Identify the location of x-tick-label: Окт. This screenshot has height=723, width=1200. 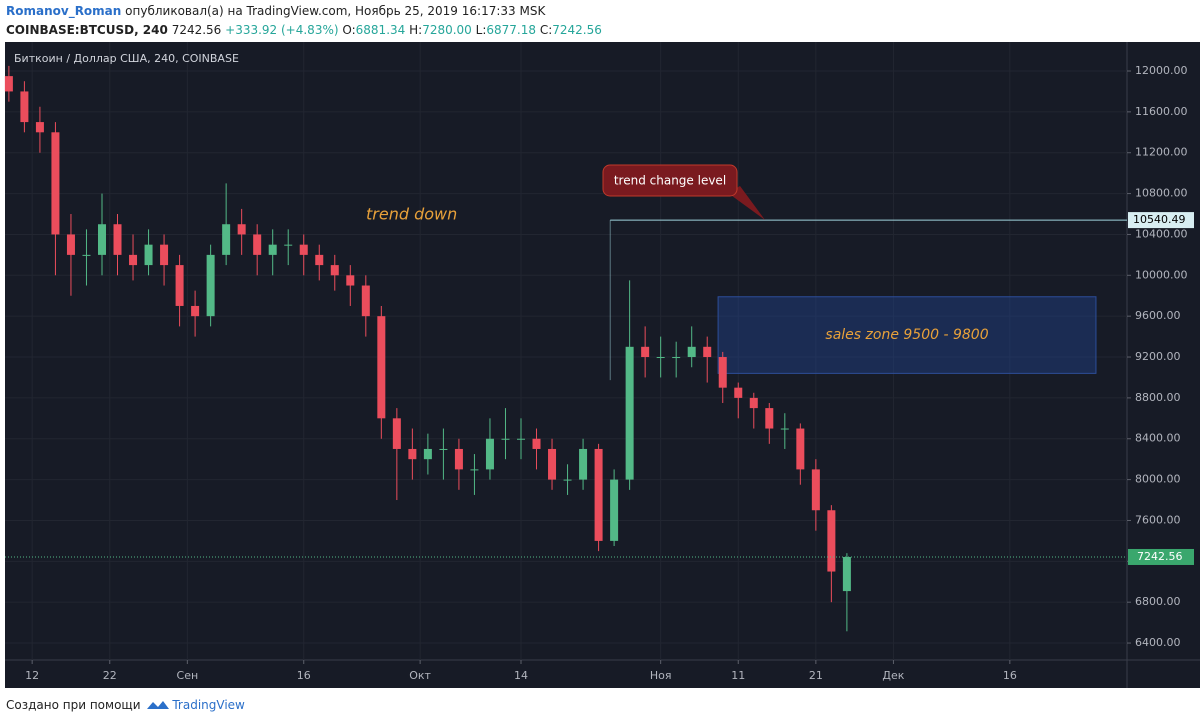
(420, 675).